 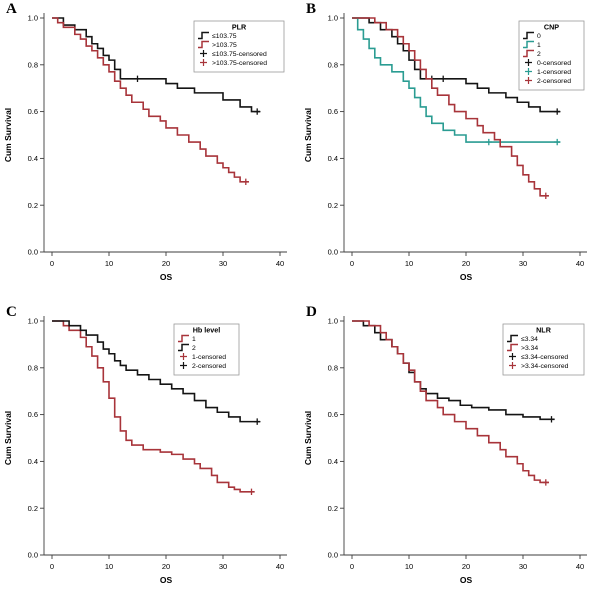 What do you see at coordinates (224, 45) in the screenshot?
I see `legend-label: >103.75` at bounding box center [224, 45].